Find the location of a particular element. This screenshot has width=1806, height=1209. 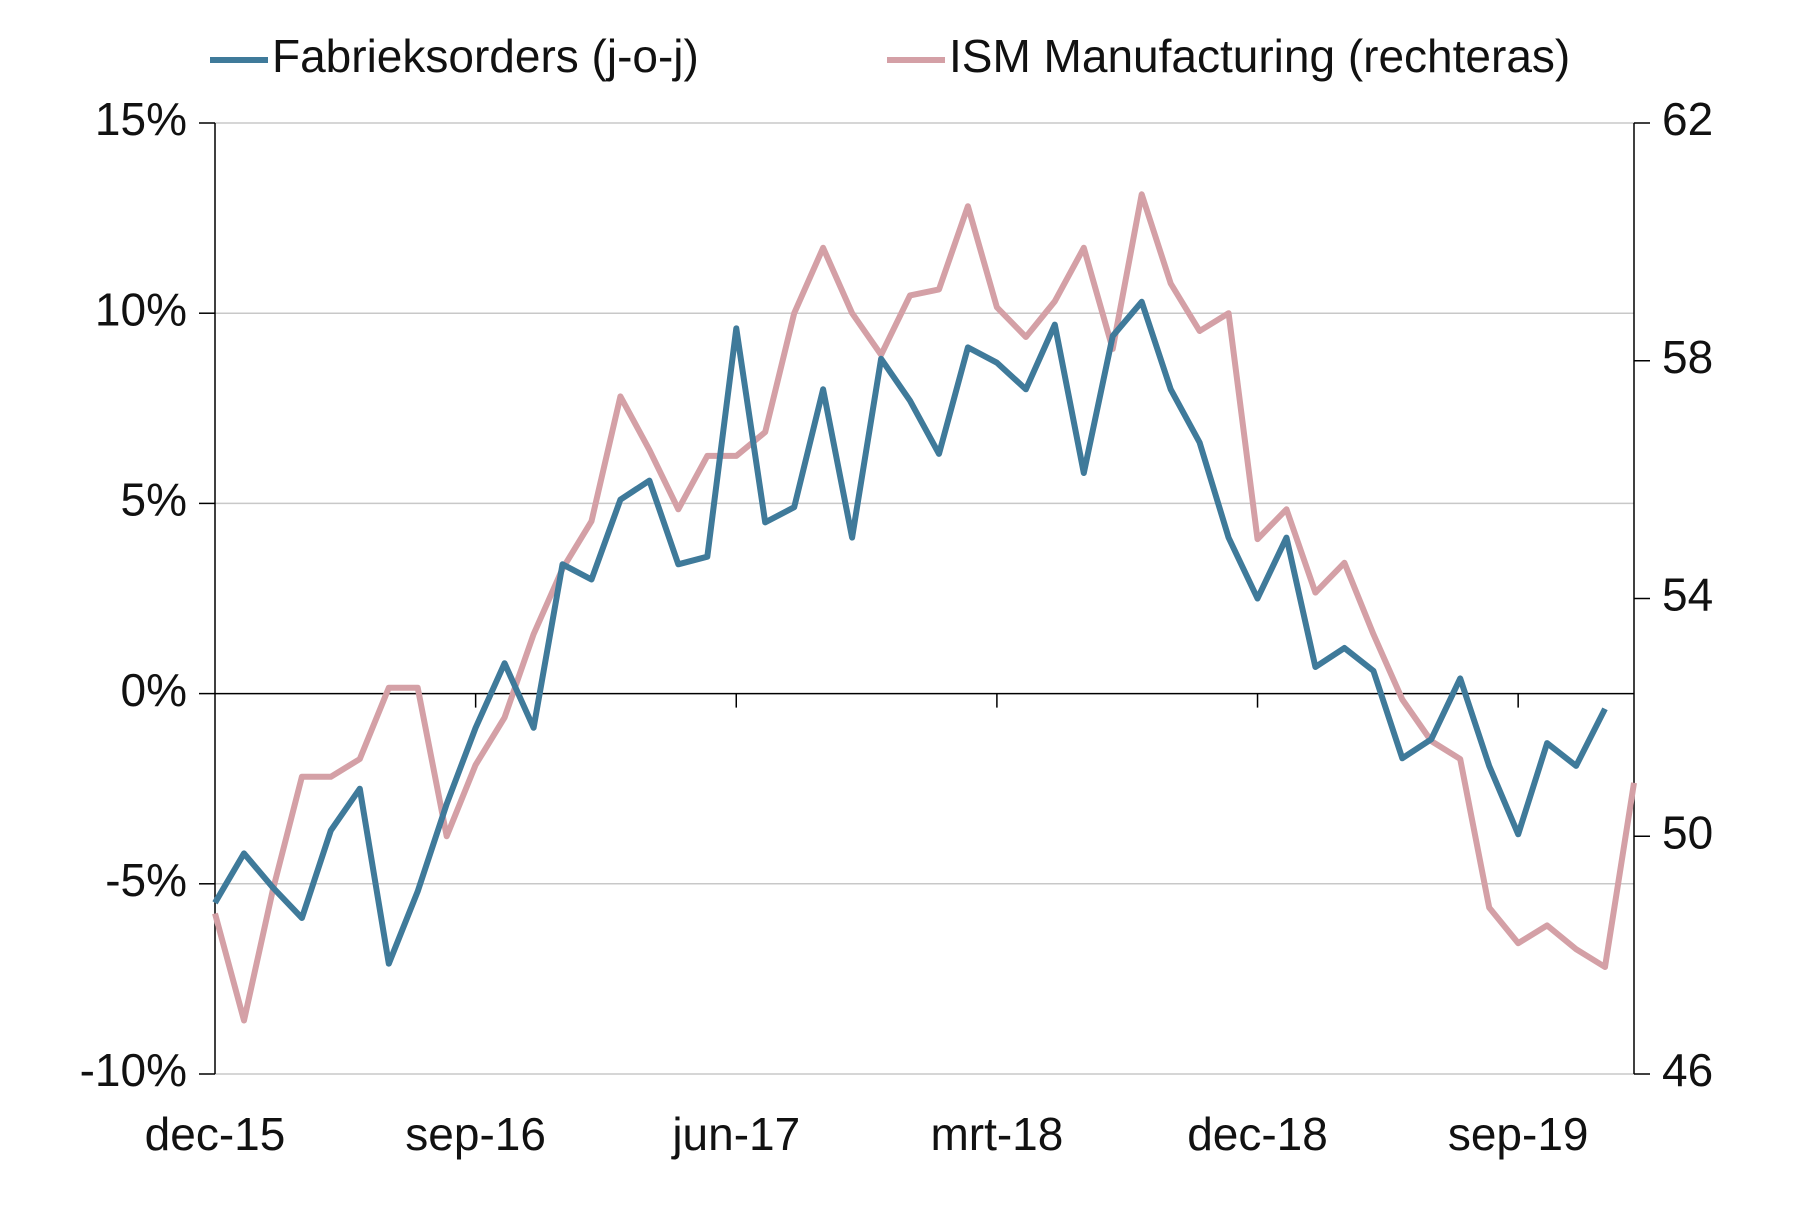

y2-tick-label: 46 is located at coordinates (1687, 1070).